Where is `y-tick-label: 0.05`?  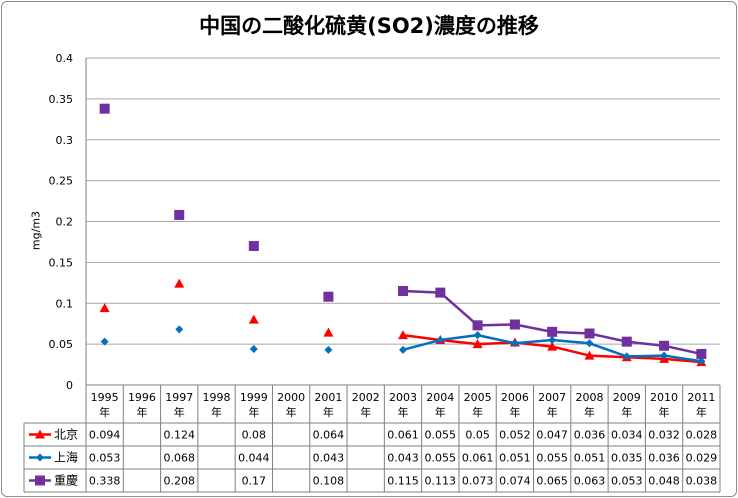 y-tick-label: 0.05 is located at coordinates (61, 344).